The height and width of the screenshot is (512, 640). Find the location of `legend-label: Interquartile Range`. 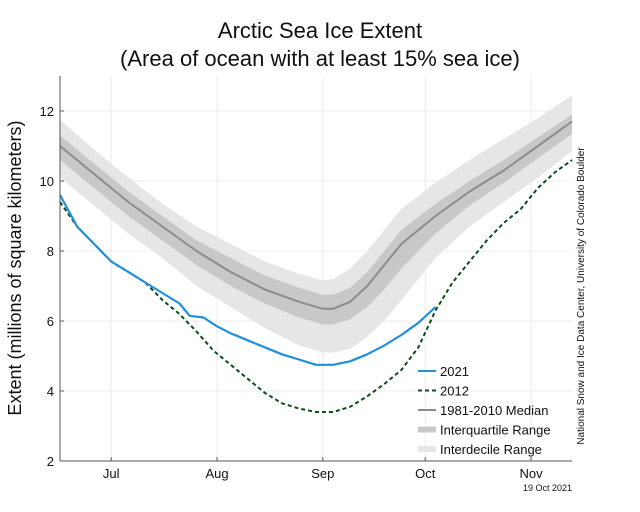

legend-label: Interquartile Range is located at coordinates (495, 430).